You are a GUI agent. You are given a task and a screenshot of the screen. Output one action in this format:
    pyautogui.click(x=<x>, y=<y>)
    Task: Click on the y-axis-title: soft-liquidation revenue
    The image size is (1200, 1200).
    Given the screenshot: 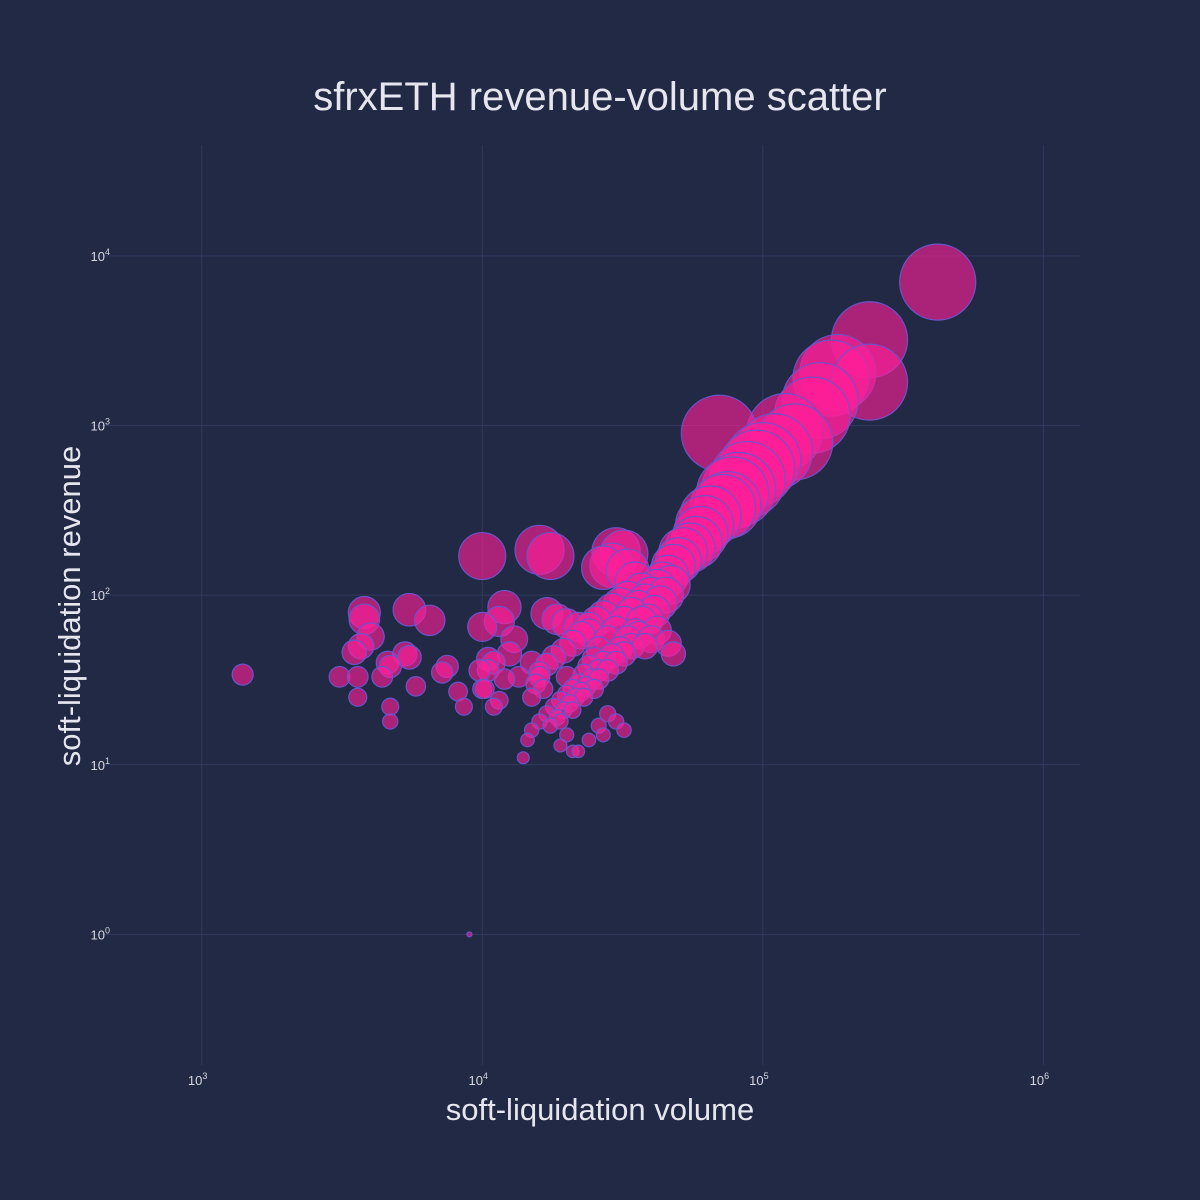 What is the action you would take?
    pyautogui.click(x=69, y=606)
    